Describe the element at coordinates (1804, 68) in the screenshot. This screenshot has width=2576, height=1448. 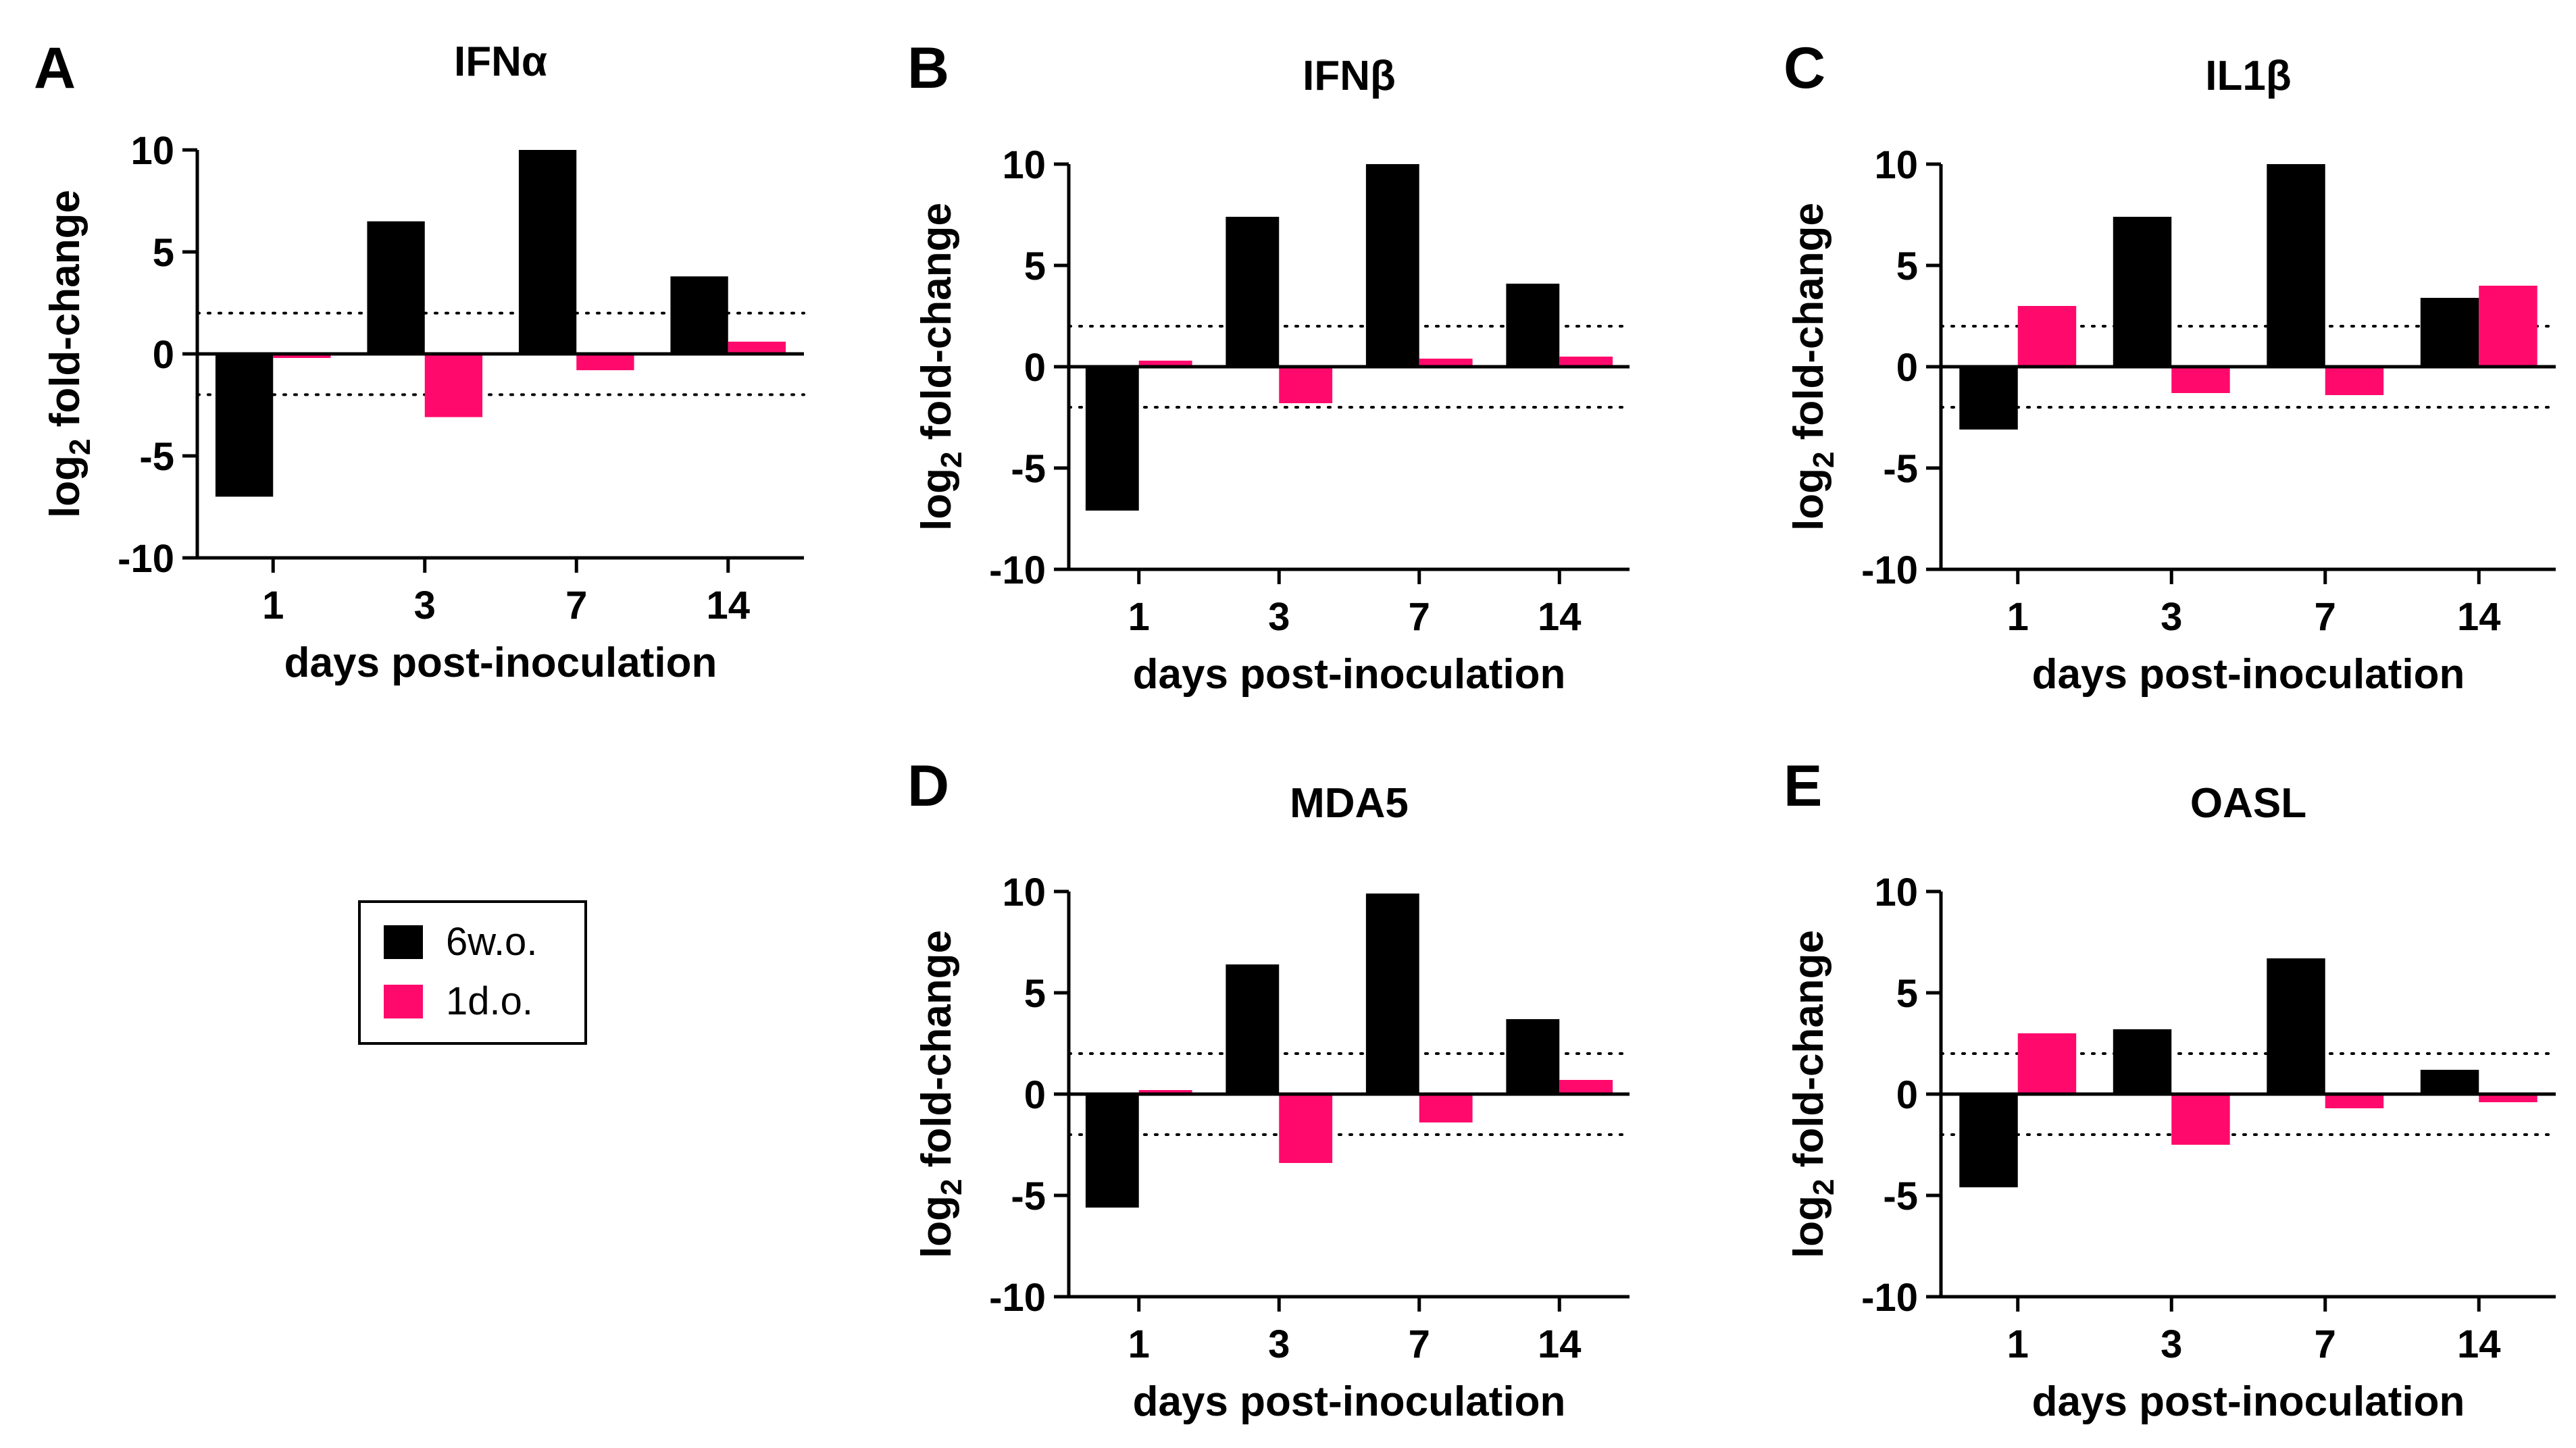
I see `panel-letter: C` at that location.